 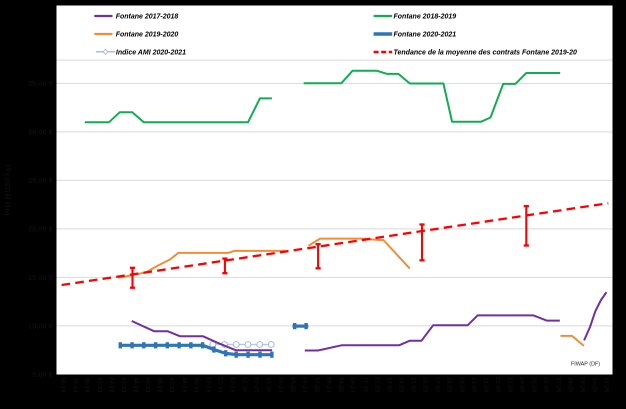 I want to click on svg-text: 15-20, so click(x=413, y=385).